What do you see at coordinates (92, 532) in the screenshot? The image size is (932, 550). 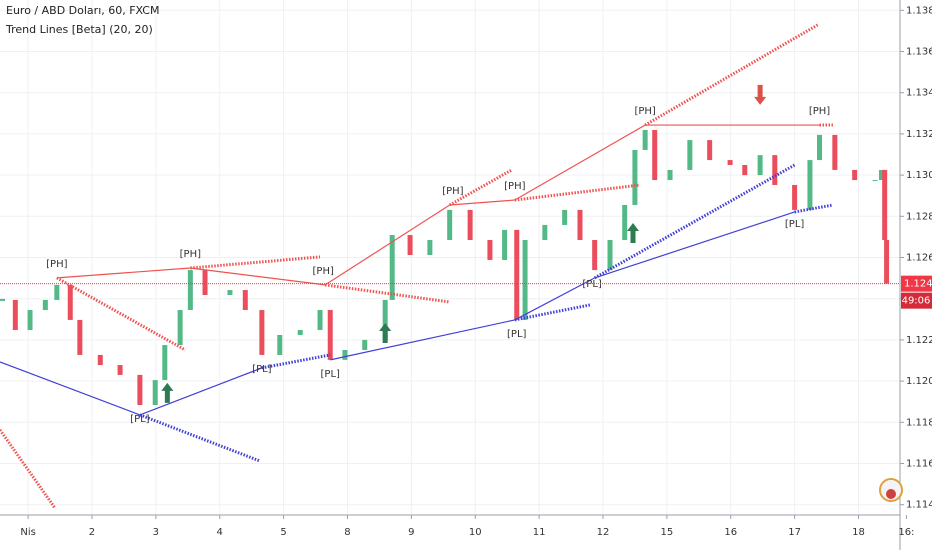 I see `x-tick-label: 2` at bounding box center [92, 532].